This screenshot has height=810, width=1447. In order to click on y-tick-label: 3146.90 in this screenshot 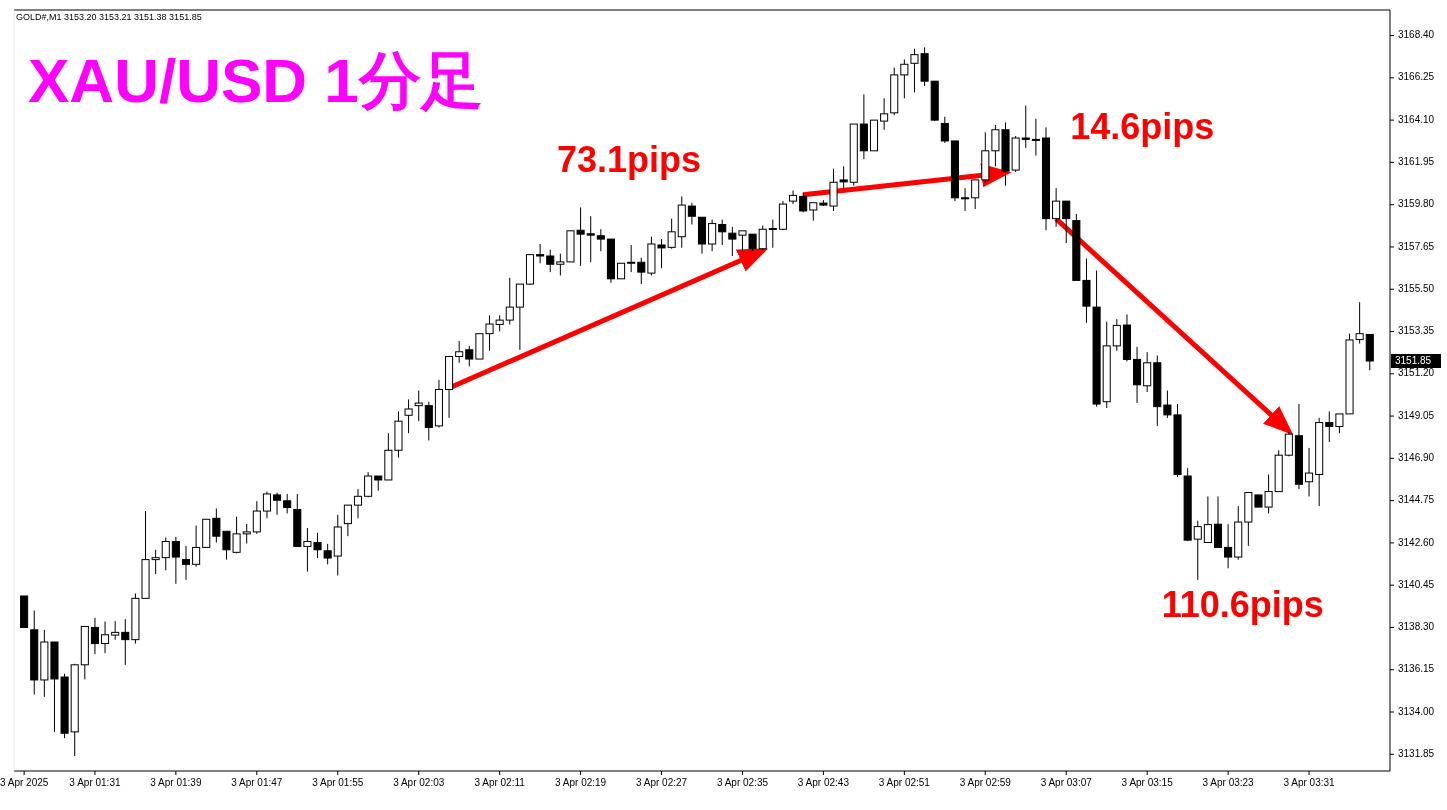, I will do `click(1416, 457)`.